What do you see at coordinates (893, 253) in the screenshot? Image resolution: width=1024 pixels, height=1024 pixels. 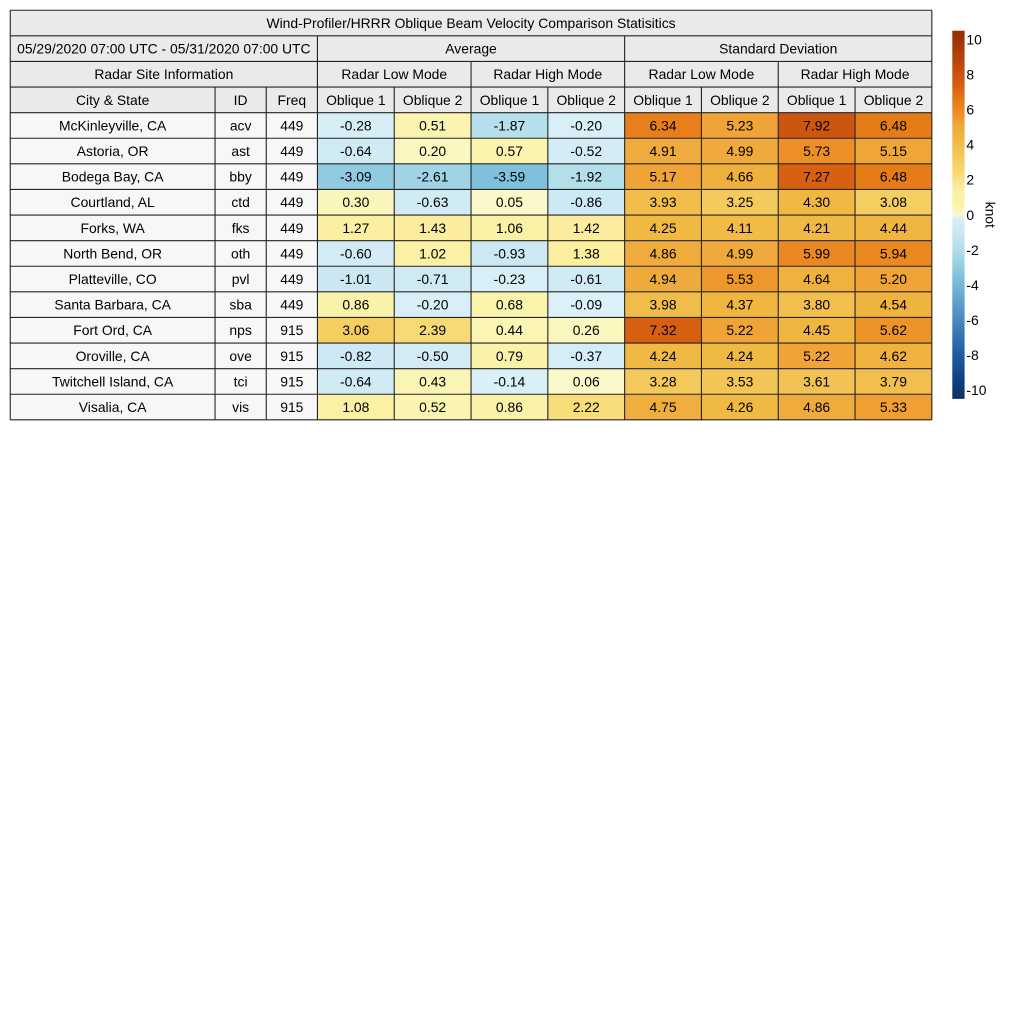 I see `svg-text: 5.94` at bounding box center [893, 253].